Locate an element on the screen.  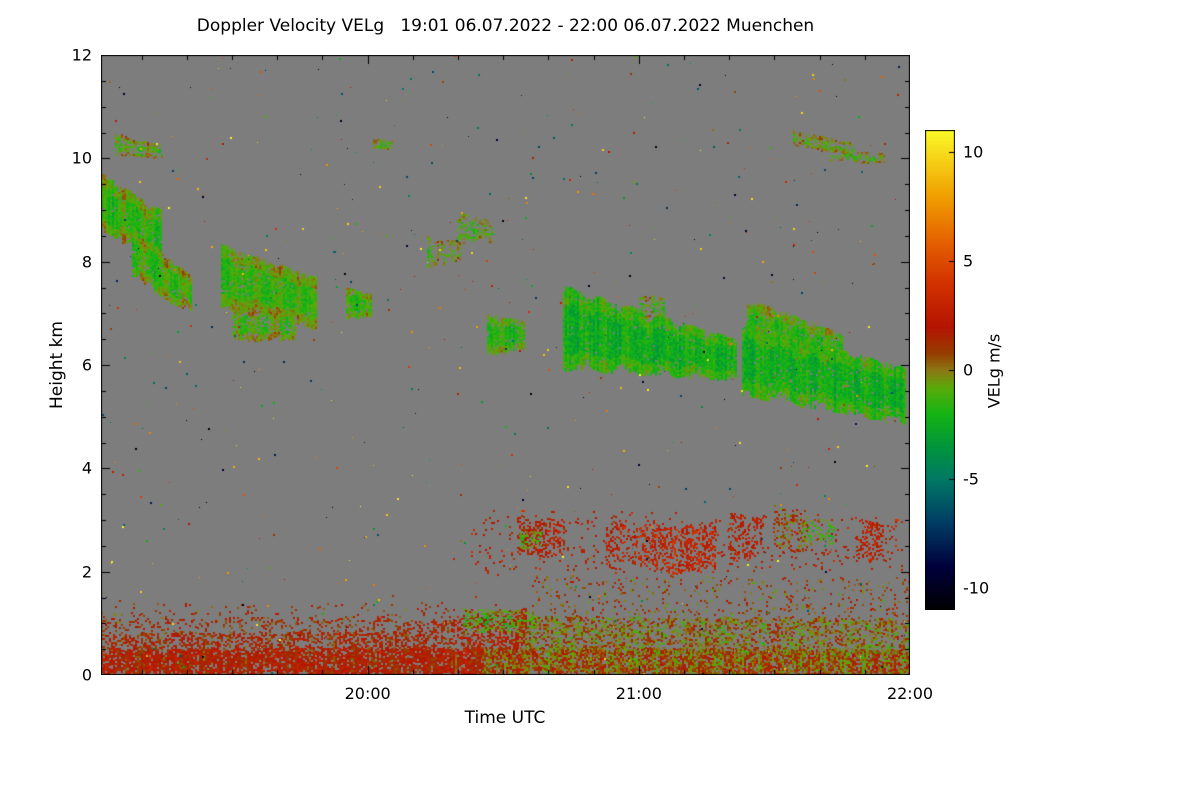
y-tick-label: 8 is located at coordinates (86, 262).